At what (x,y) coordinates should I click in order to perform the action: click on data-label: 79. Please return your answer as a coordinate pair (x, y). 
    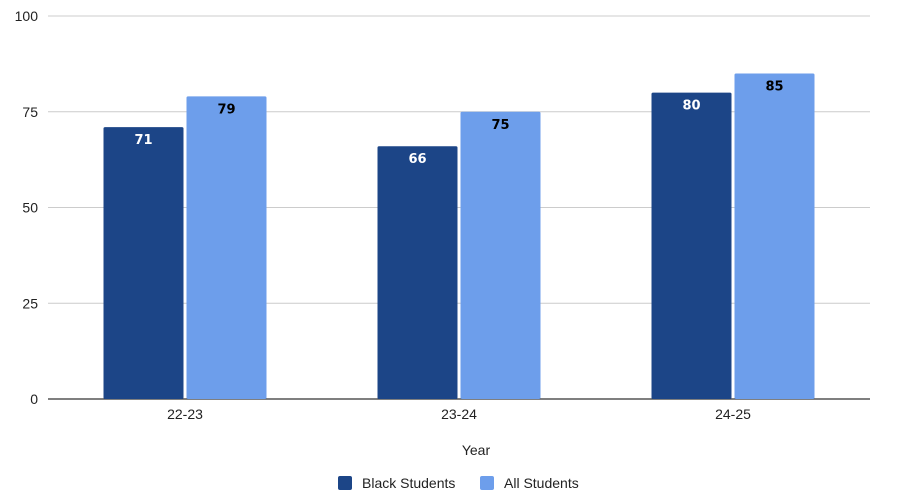
    Looking at the image, I should click on (226, 109).